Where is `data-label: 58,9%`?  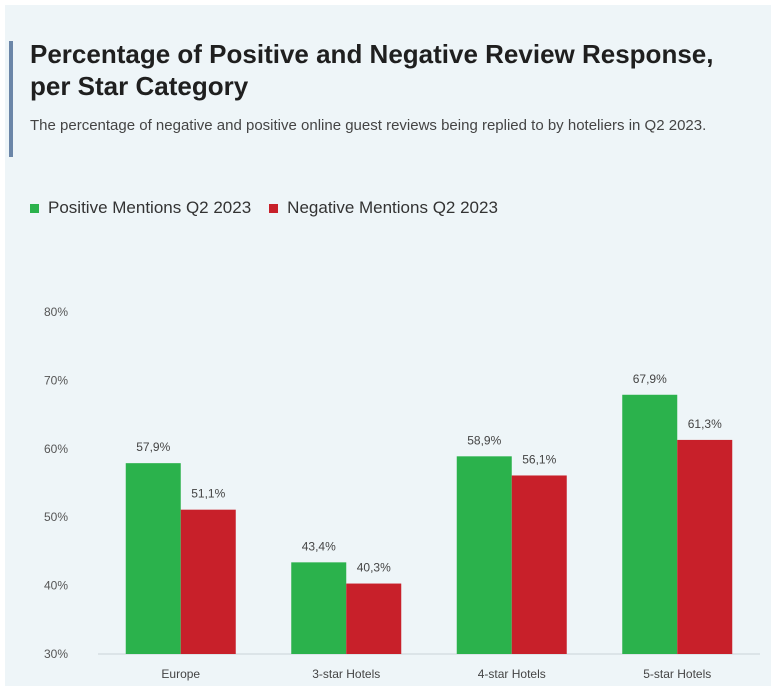
data-label: 58,9% is located at coordinates (484, 440).